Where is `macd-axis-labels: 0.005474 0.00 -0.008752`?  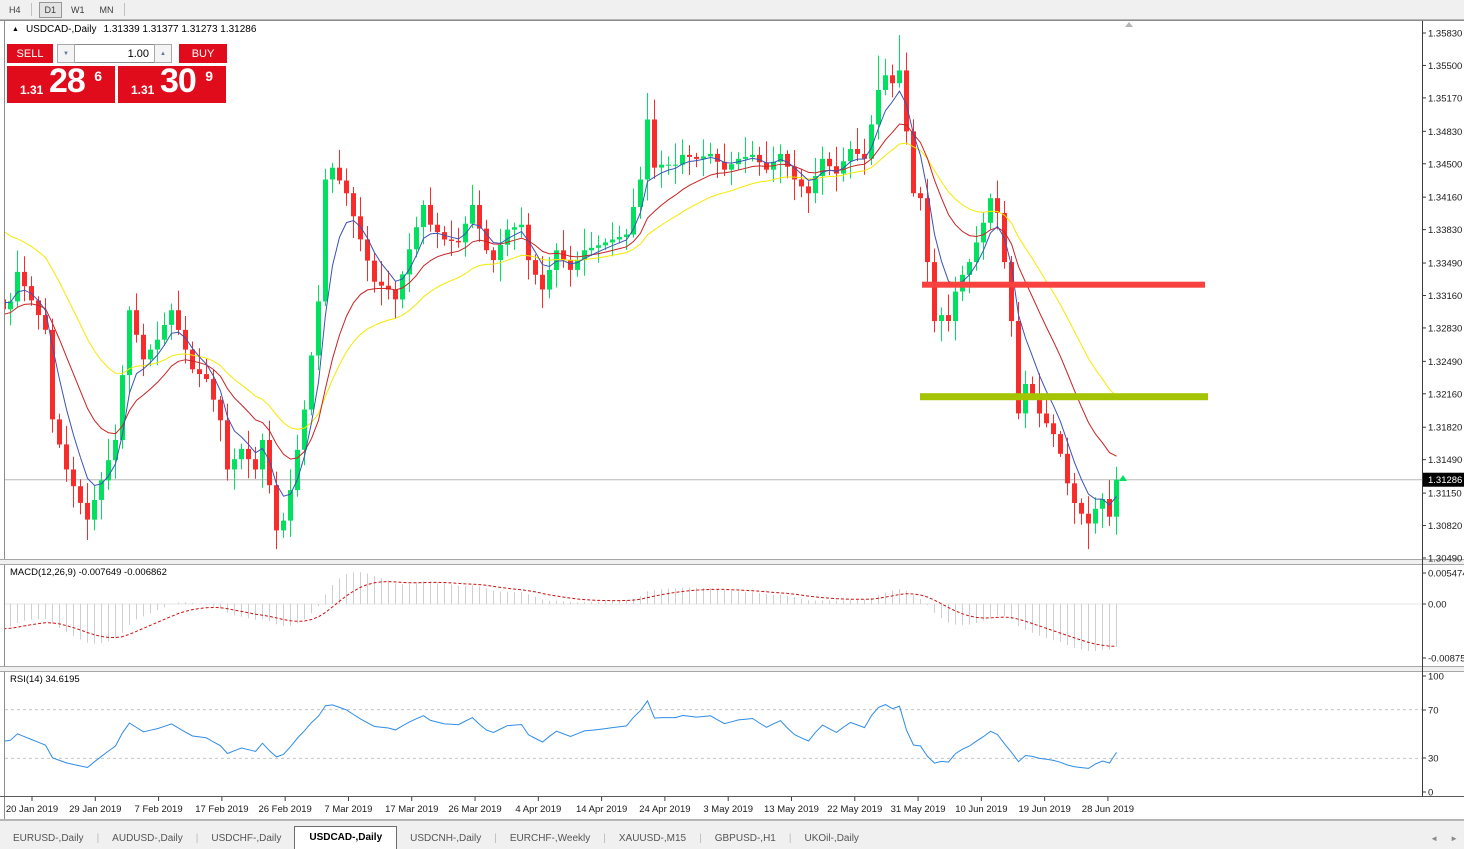
macd-axis-labels: 0.005474 0.00 -0.008752 is located at coordinates (1443, 617).